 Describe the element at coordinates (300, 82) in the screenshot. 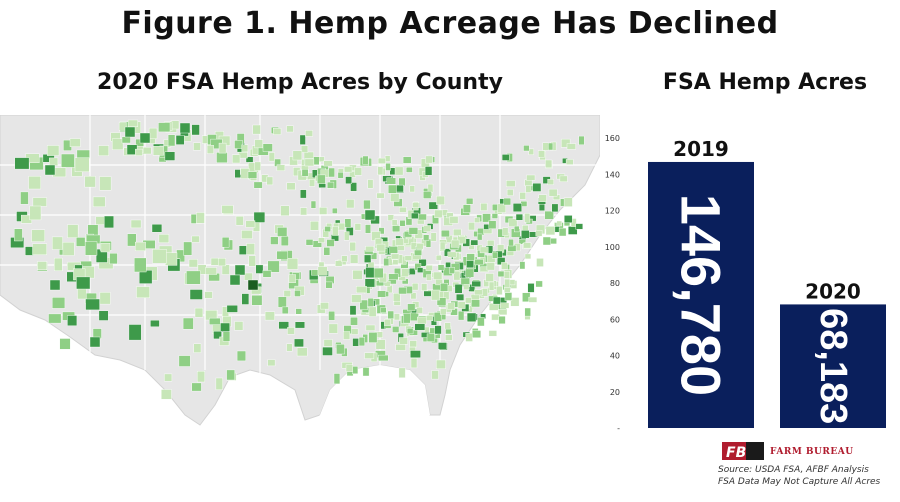

I see `map-title: 2020 FSA Hemp Acres by County` at that location.